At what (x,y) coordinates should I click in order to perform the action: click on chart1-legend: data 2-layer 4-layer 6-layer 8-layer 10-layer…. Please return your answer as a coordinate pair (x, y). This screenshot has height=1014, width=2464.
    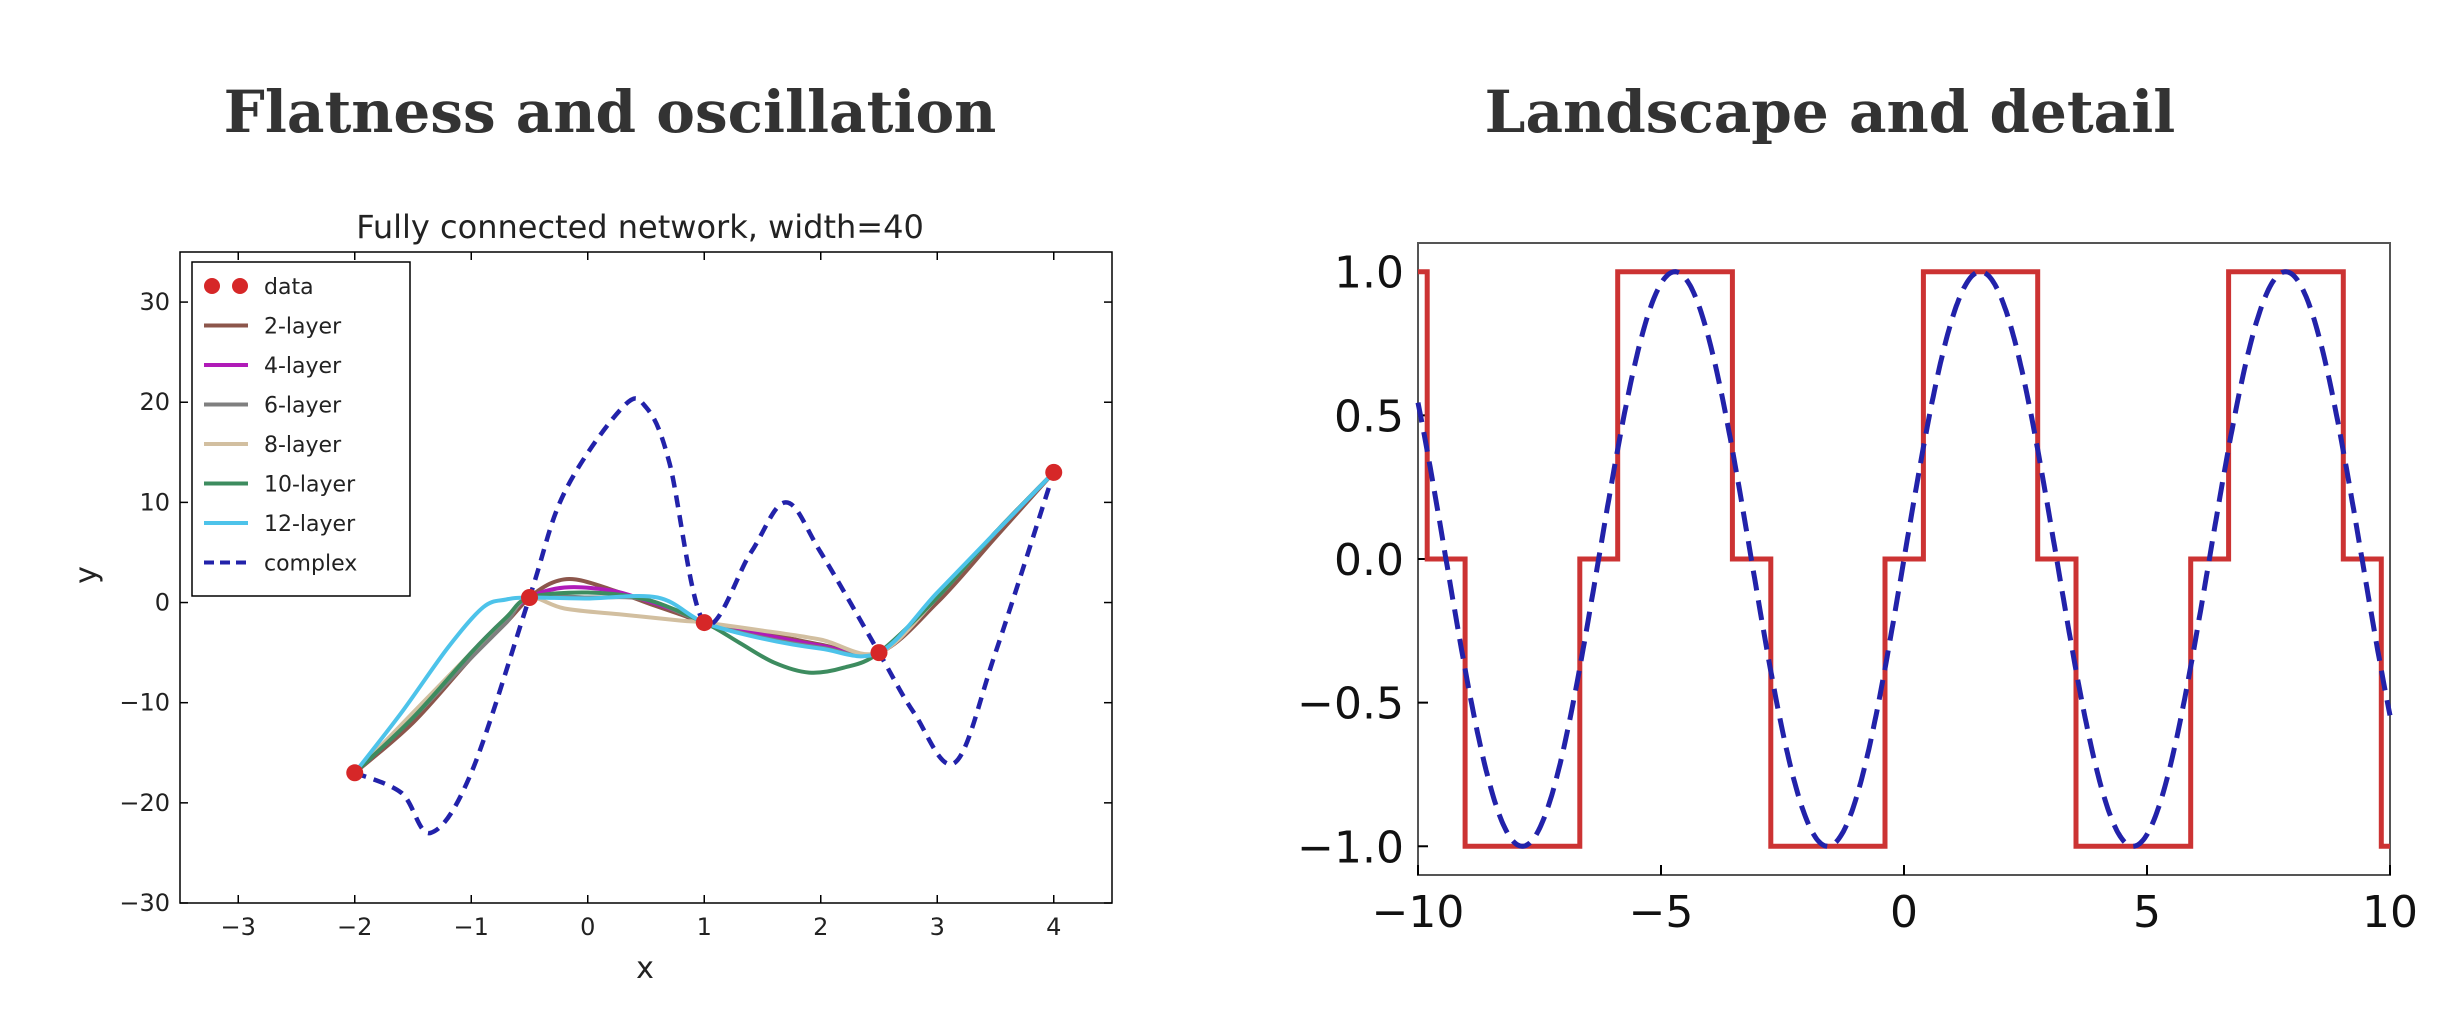
    Looking at the image, I should click on (301, 429).